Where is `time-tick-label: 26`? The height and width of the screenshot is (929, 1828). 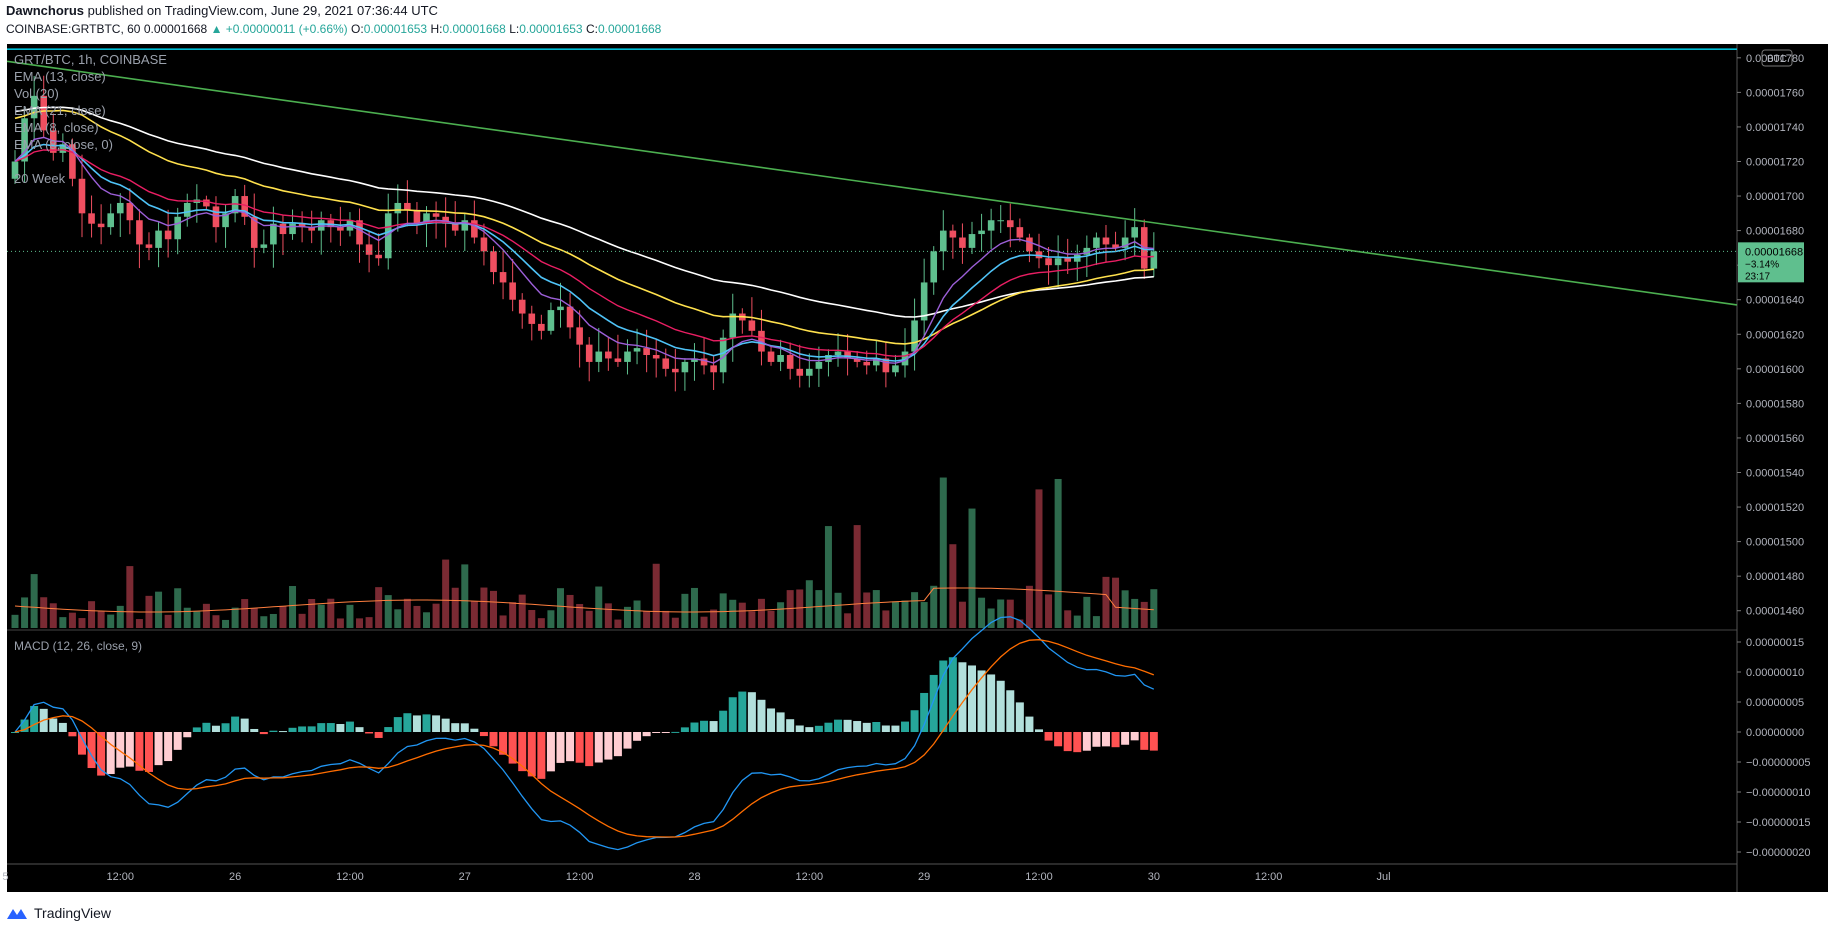 time-tick-label: 26 is located at coordinates (235, 877).